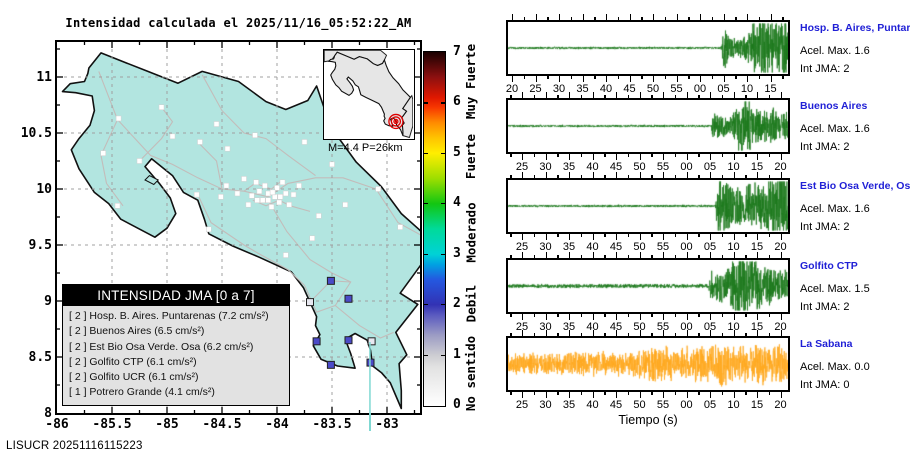  What do you see at coordinates (57, 424) in the screenshot?
I see `map-x-tick-label: -86` at bounding box center [57, 424].